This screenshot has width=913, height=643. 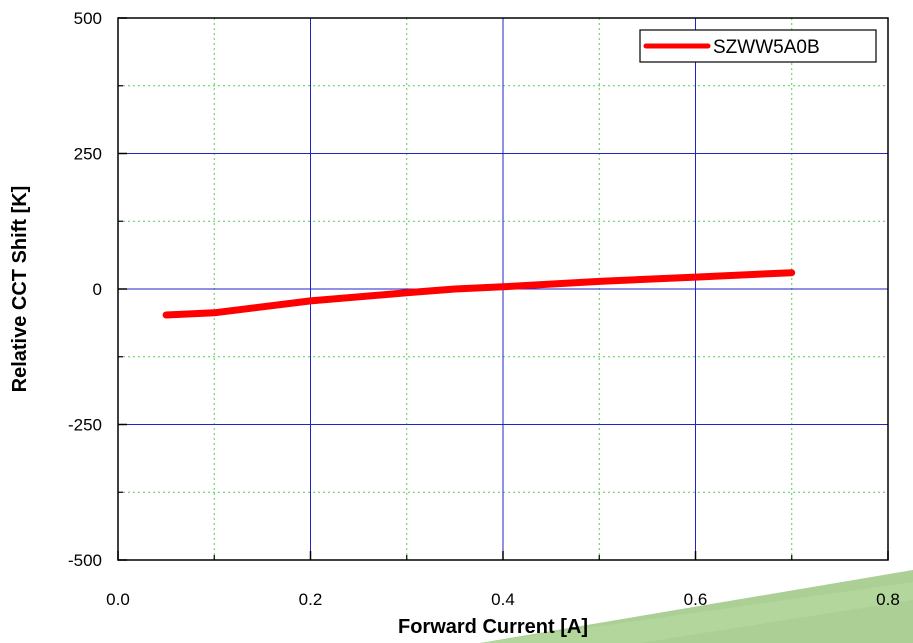 I want to click on x-tick-label: 0.0, so click(x=118, y=599).